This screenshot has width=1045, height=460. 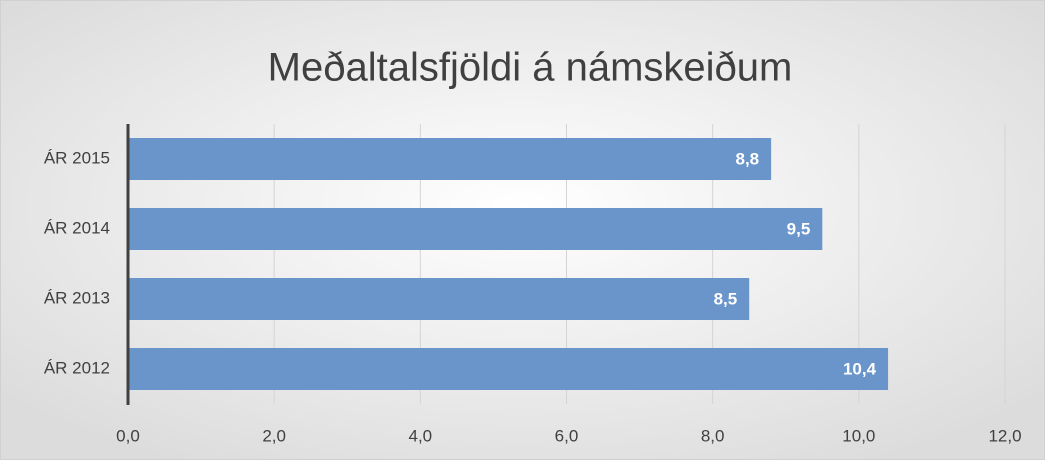 What do you see at coordinates (799, 228) in the screenshot?
I see `value-label: 9,5` at bounding box center [799, 228].